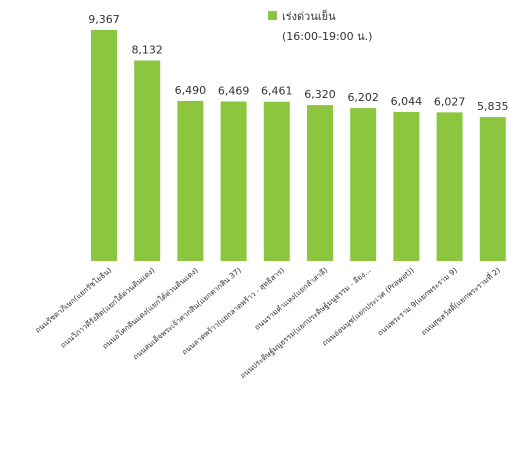 Image resolution: width=509 pixels, height=455 pixels. I want to click on value-label-9: 6,027, so click(450, 101).